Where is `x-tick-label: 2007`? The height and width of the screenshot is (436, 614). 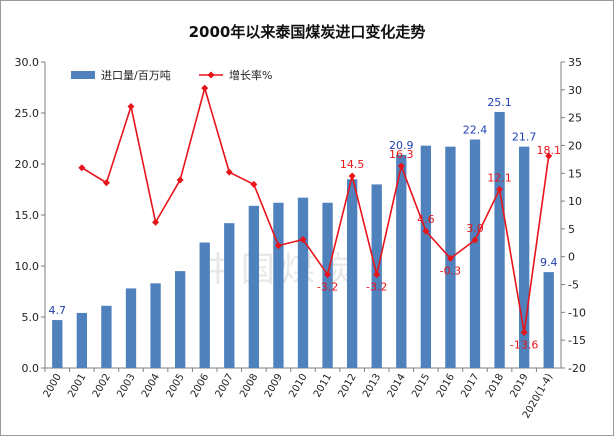 x-tick-label: 2007 is located at coordinates (225, 386).